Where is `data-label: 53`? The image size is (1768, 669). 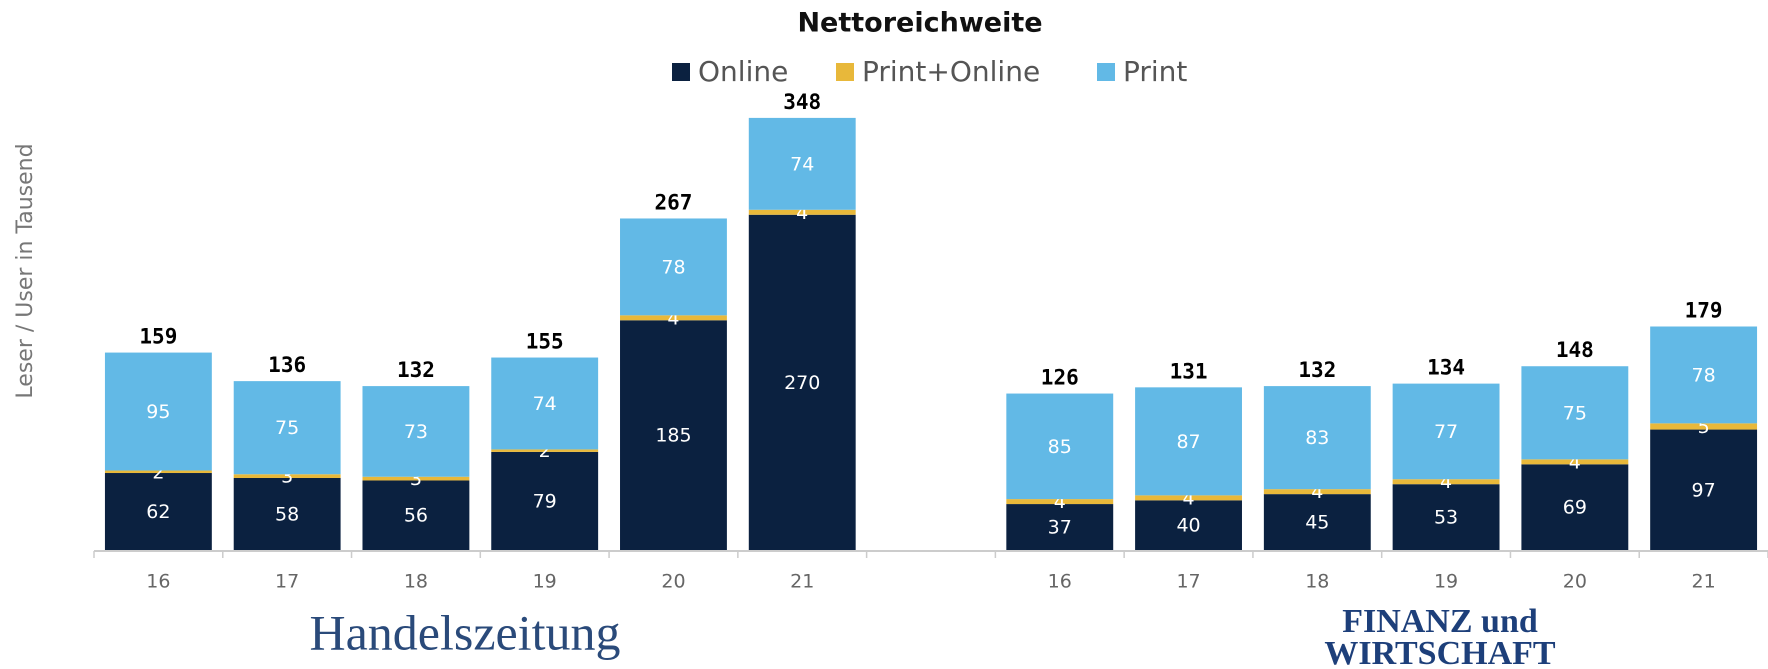 data-label: 53 is located at coordinates (1446, 518).